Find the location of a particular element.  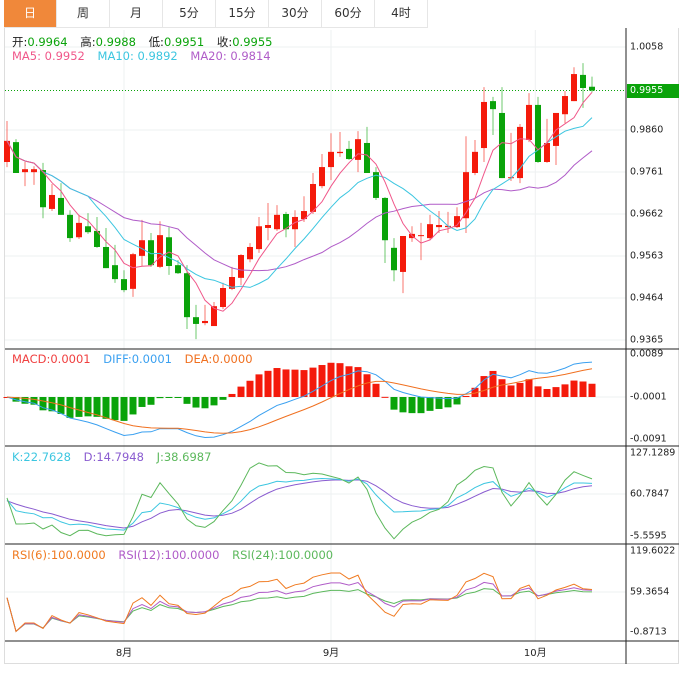

tab-60min: 60分 is located at coordinates (348, 13).